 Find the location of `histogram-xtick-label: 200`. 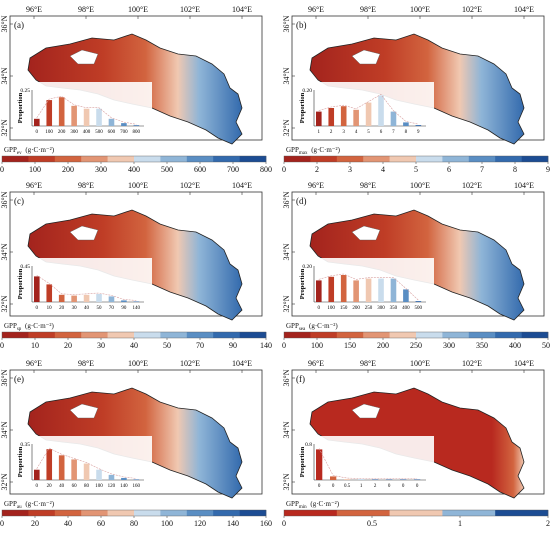

histogram-xtick-label: 200 is located at coordinates (356, 308).